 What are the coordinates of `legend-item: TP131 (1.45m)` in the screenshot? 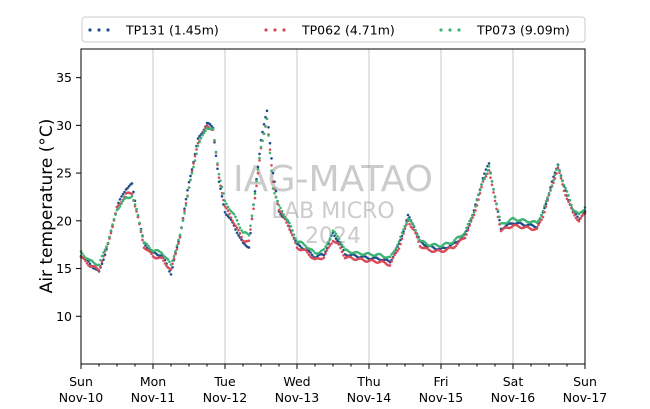 It's located at (153, 30).